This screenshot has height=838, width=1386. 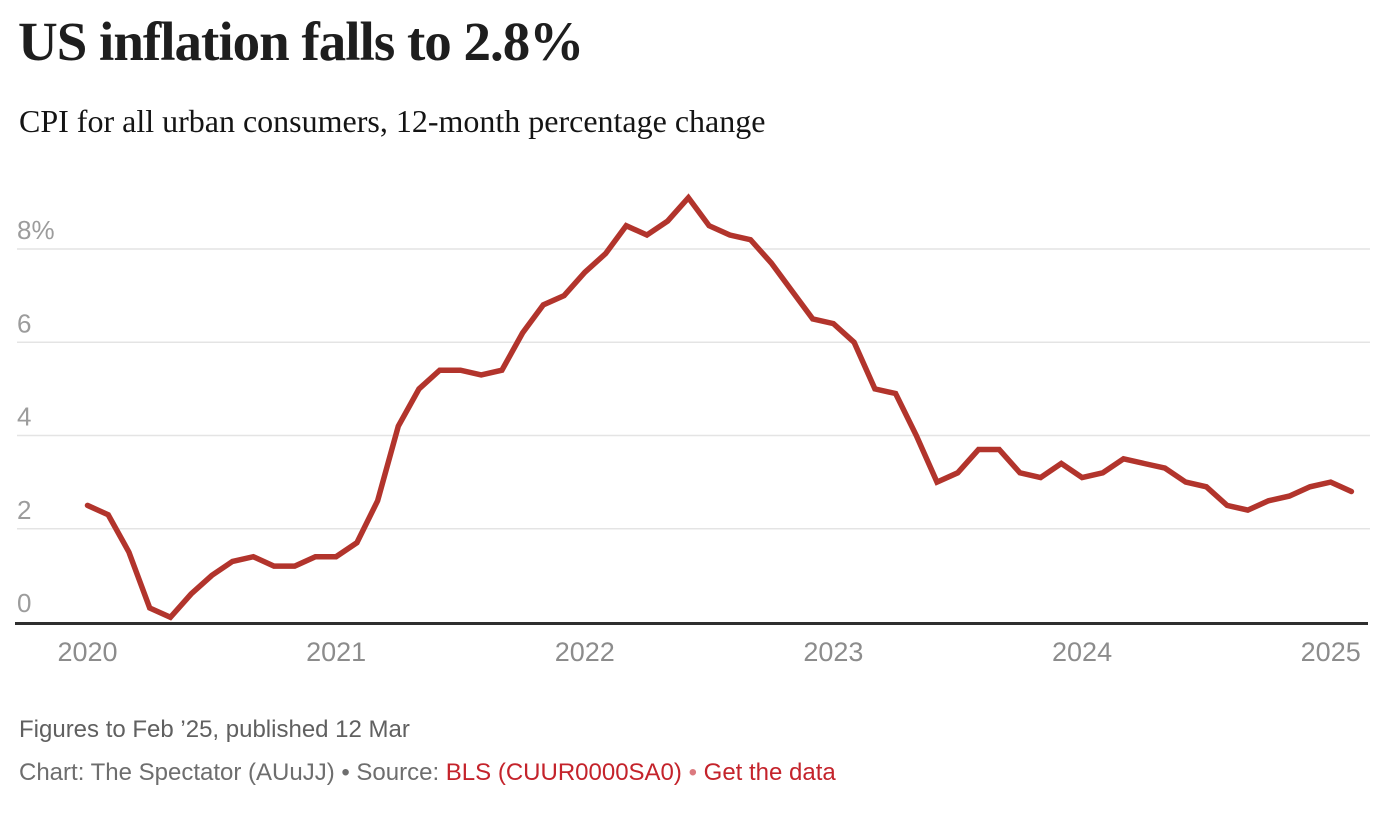 What do you see at coordinates (833, 652) in the screenshot?
I see `x-axis-label: 2023` at bounding box center [833, 652].